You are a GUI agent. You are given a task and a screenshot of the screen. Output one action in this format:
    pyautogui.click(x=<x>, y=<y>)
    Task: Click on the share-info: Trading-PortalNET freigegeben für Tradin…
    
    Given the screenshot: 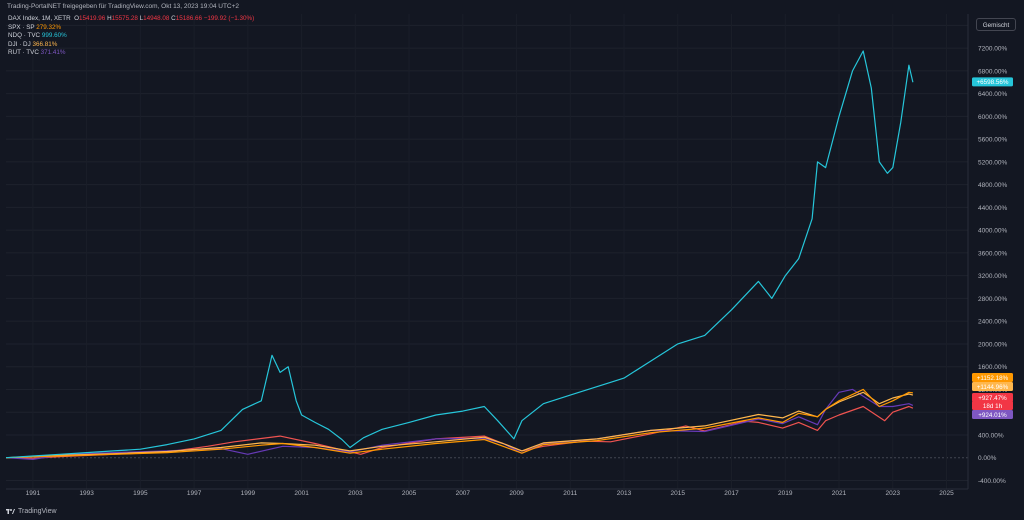 What is the action you would take?
    pyautogui.click(x=123, y=6)
    